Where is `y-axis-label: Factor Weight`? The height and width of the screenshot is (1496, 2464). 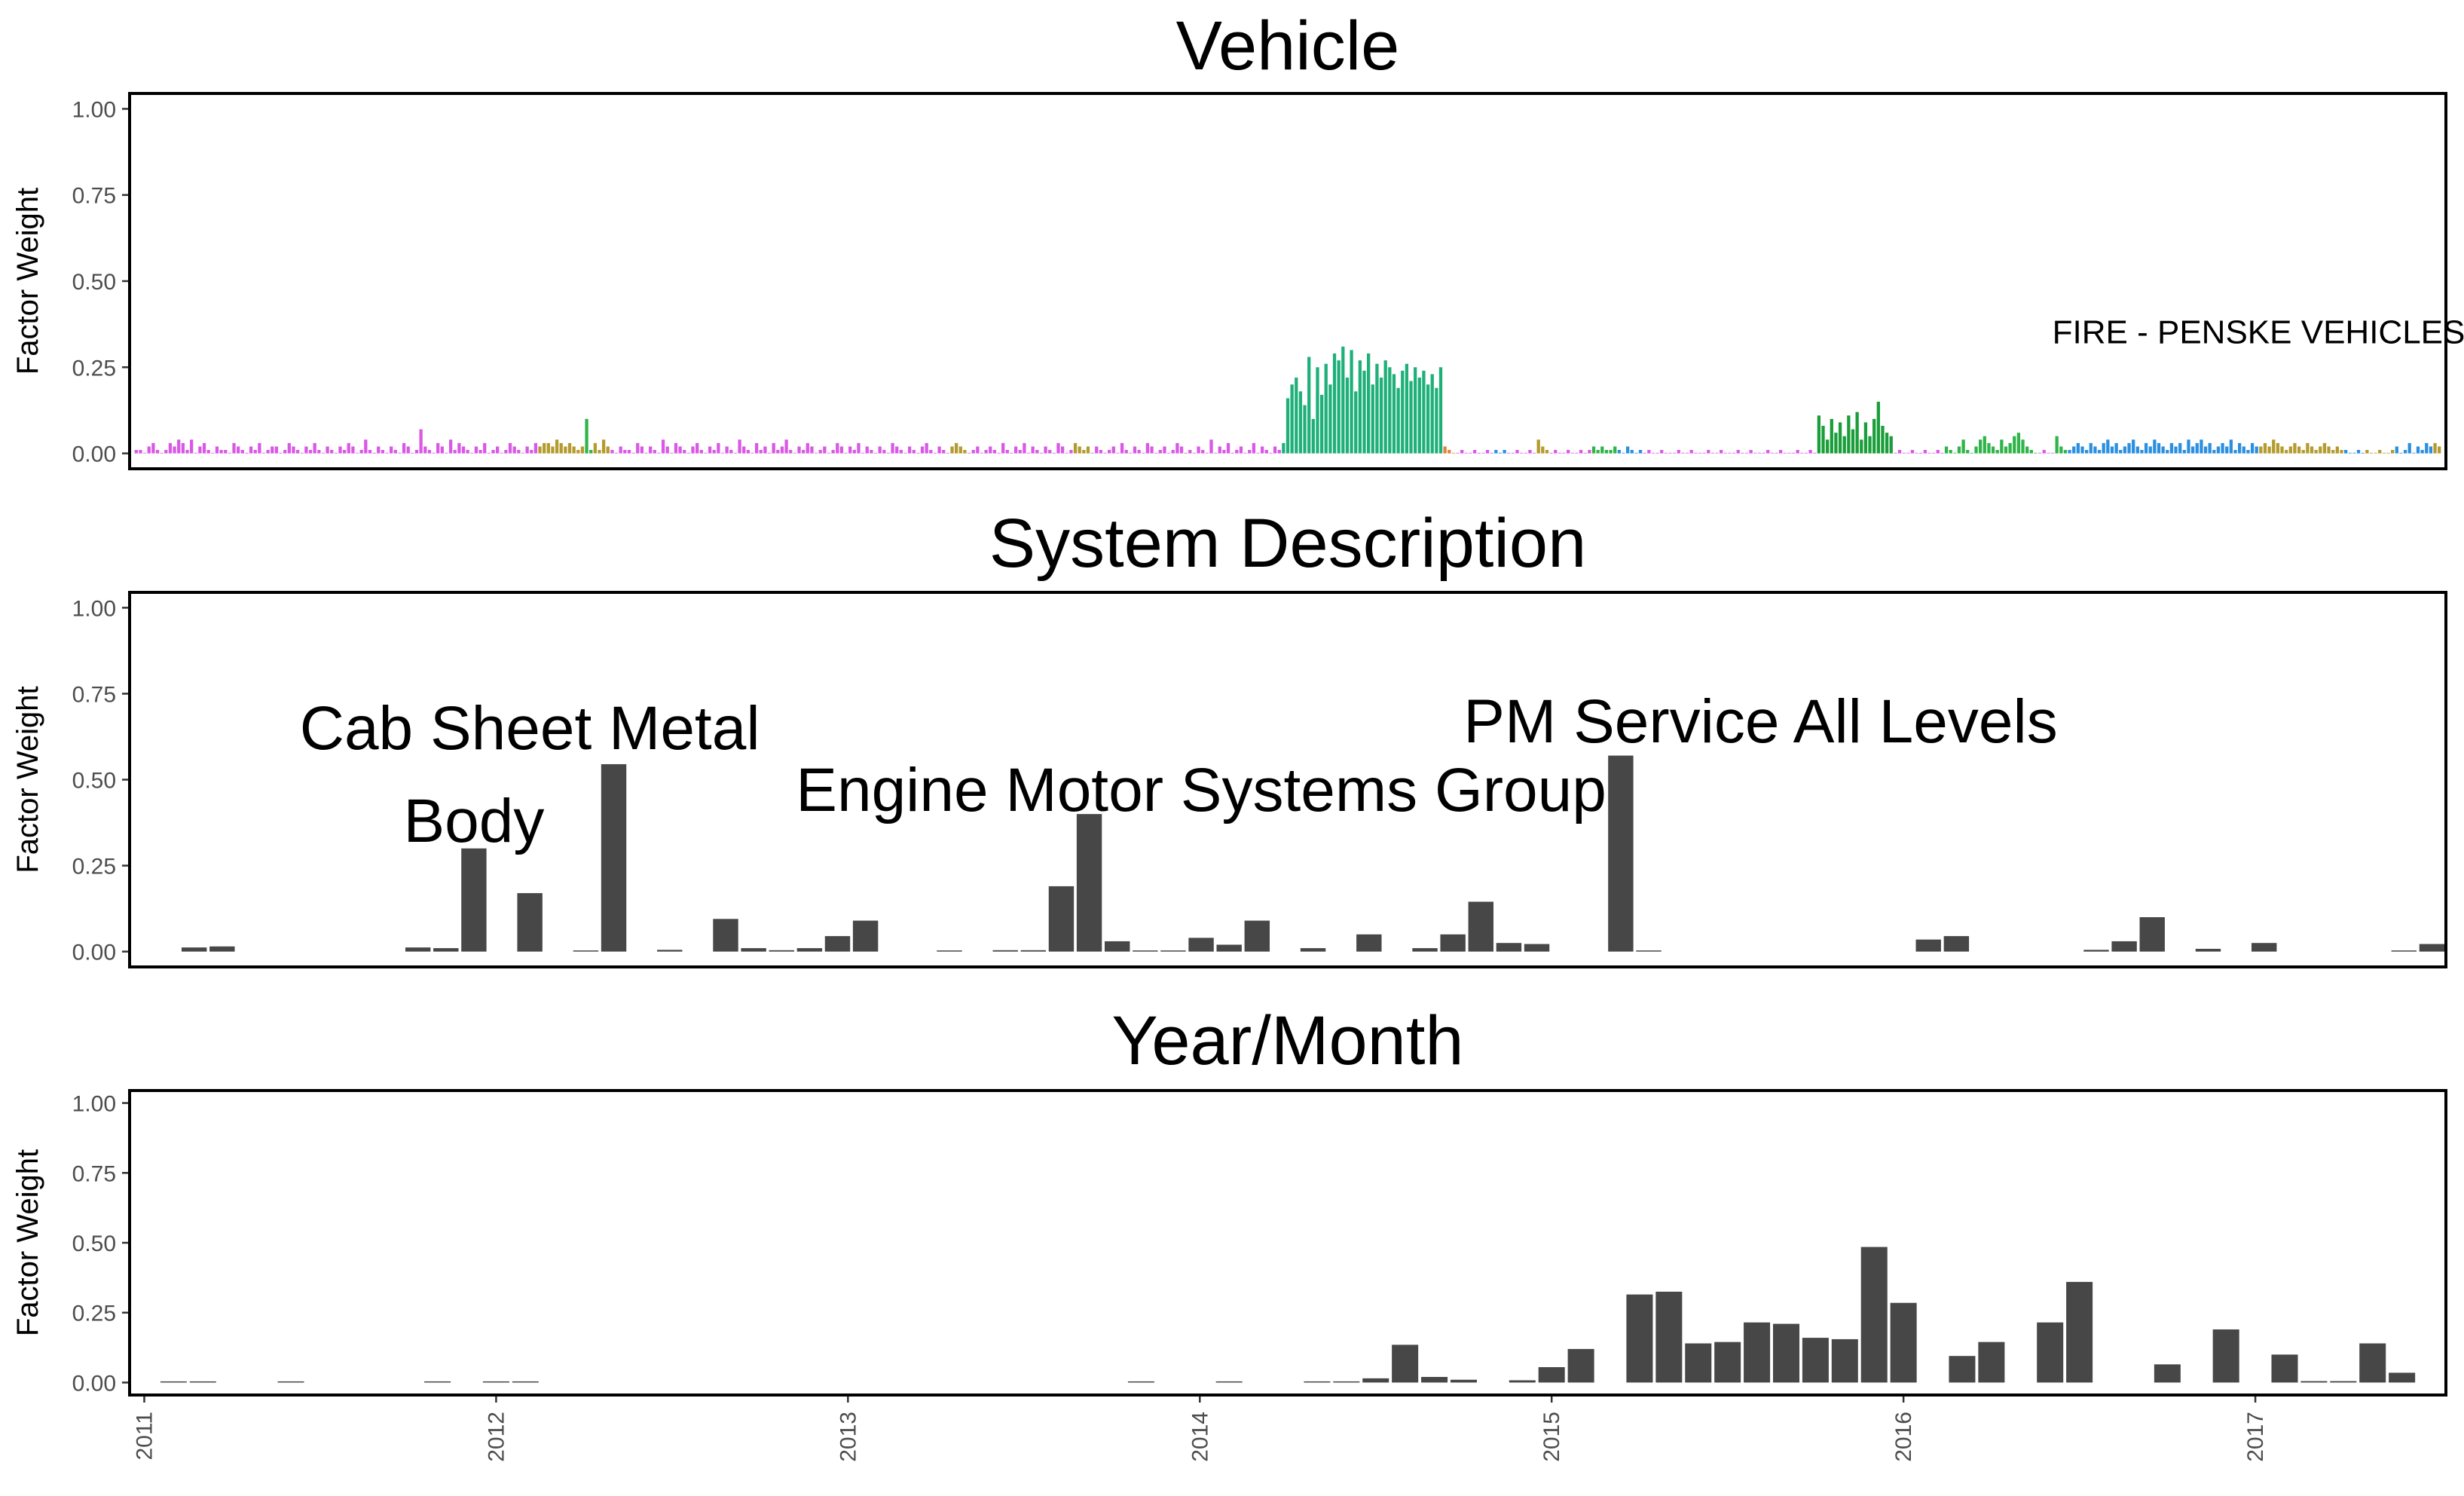 y-axis-label: Factor Weight is located at coordinates (27, 779).